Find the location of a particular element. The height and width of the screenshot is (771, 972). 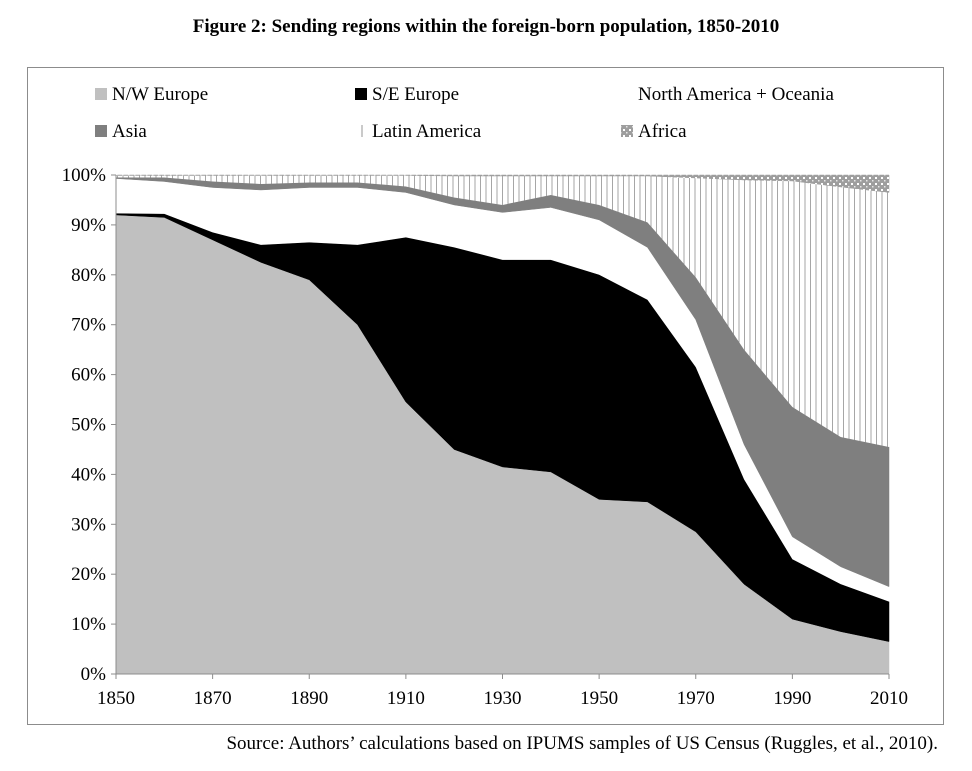

legend-label: N/W Europe is located at coordinates (160, 94).